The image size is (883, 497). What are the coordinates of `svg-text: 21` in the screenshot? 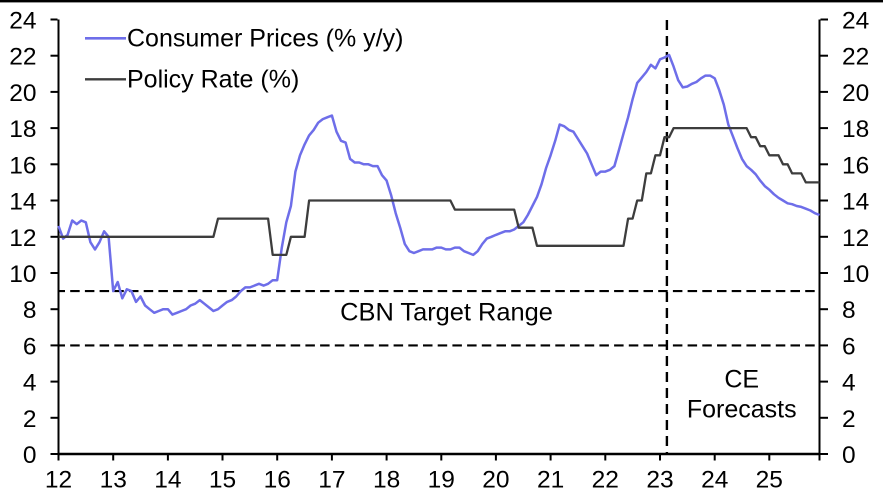 It's located at (550, 479).